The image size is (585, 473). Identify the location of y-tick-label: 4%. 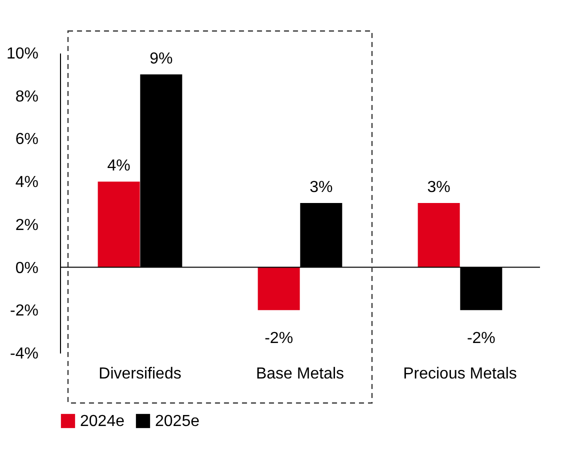
(26, 183).